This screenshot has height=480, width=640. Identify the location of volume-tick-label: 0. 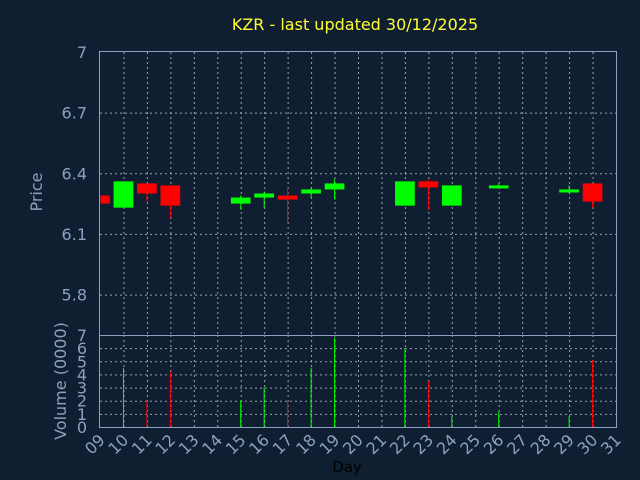
(82, 427).